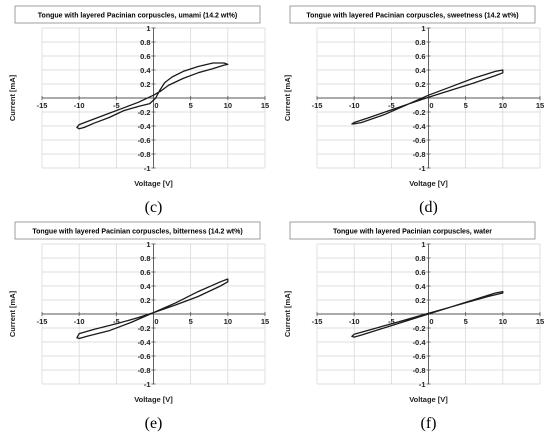 Image resolution: width=550 pixels, height=432 pixels. Describe the element at coordinates (429, 423) in the screenshot. I see `panel-caption: (f)` at that location.